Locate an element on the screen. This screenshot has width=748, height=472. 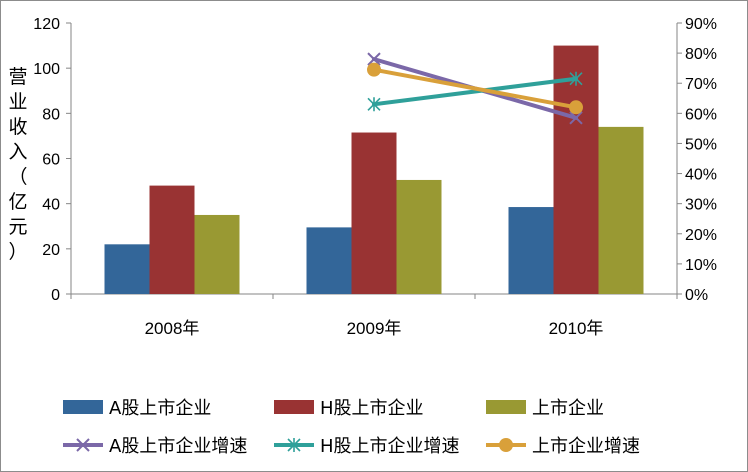
x-tick-label: 2010年 is located at coordinates (576, 328).